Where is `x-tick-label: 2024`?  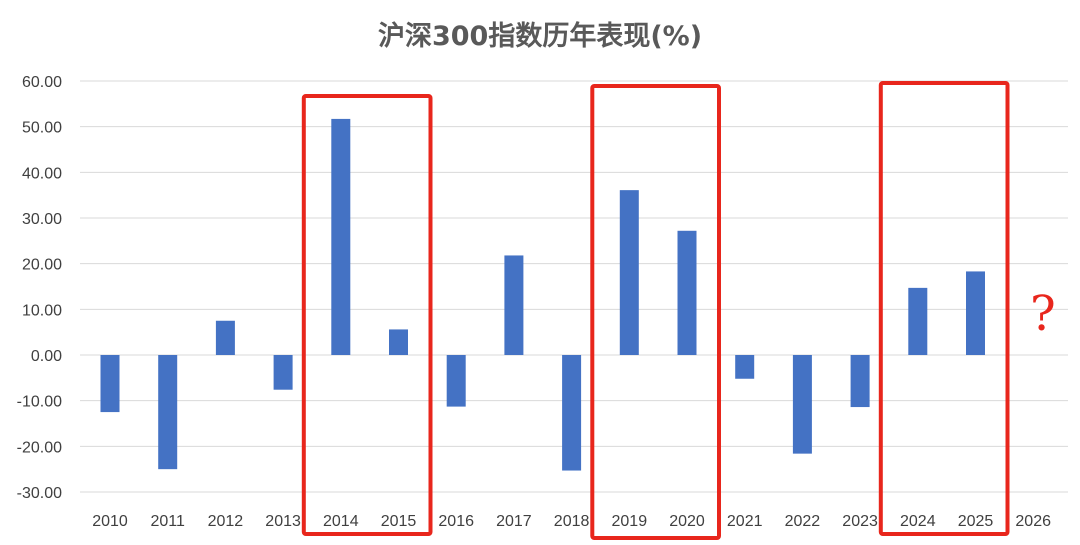
x-tick-label: 2024 is located at coordinates (918, 521).